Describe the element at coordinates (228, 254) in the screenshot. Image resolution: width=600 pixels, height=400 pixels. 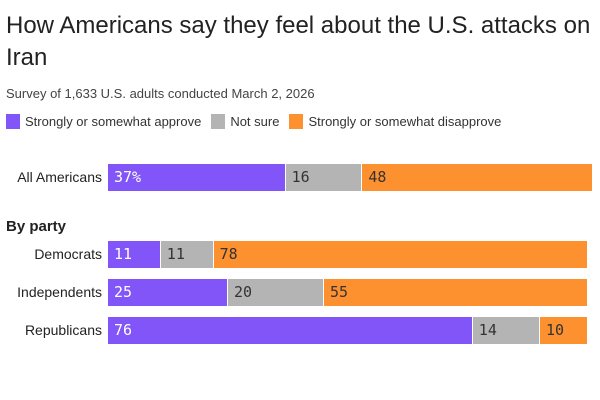
I see `data-label: 78` at that location.